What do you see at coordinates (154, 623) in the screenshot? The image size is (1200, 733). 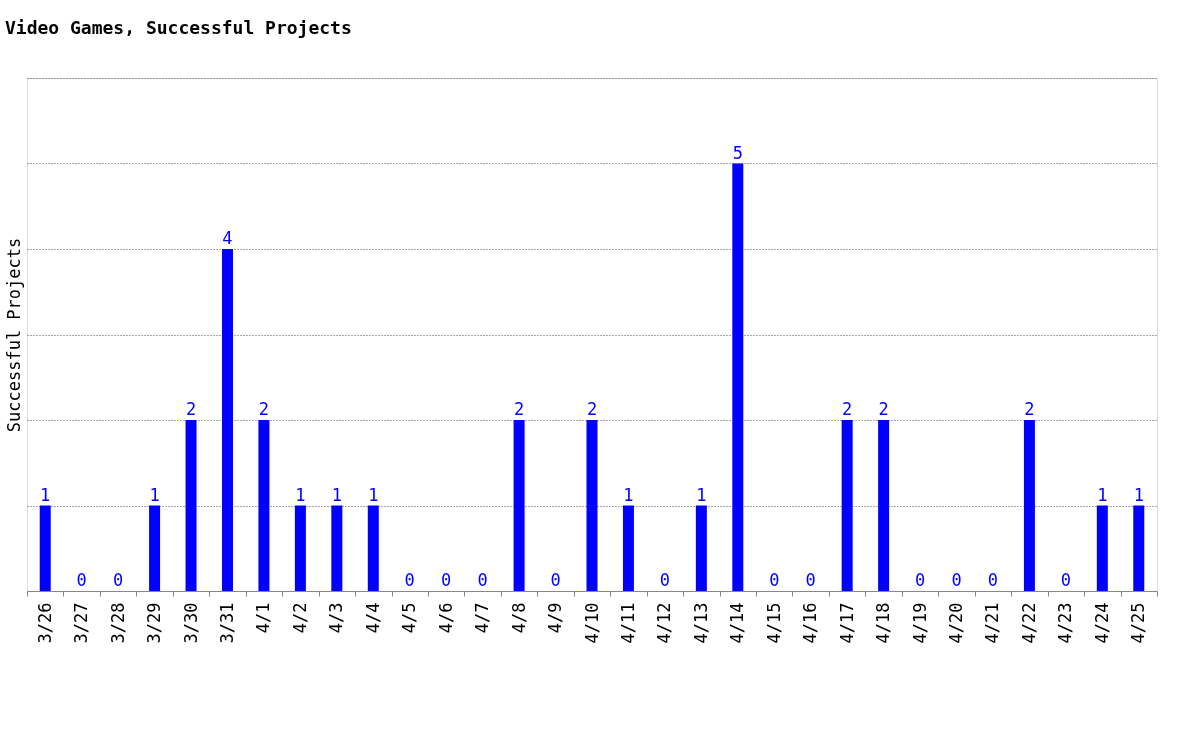 I see `x-tick-label: 3/29` at bounding box center [154, 623].